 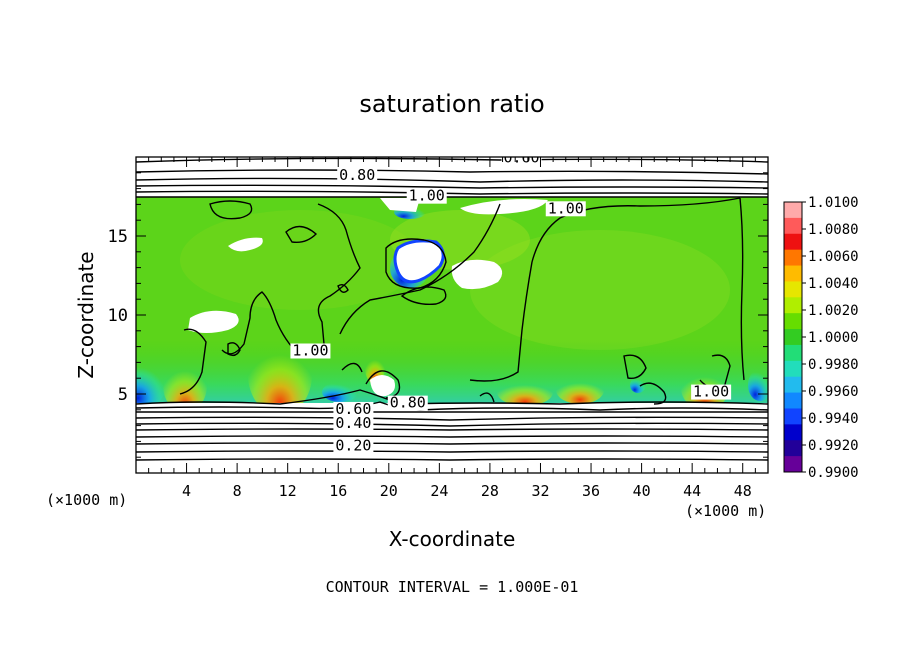 What do you see at coordinates (452, 177) in the screenshot?
I see `dry-upper-region` at bounding box center [452, 177].